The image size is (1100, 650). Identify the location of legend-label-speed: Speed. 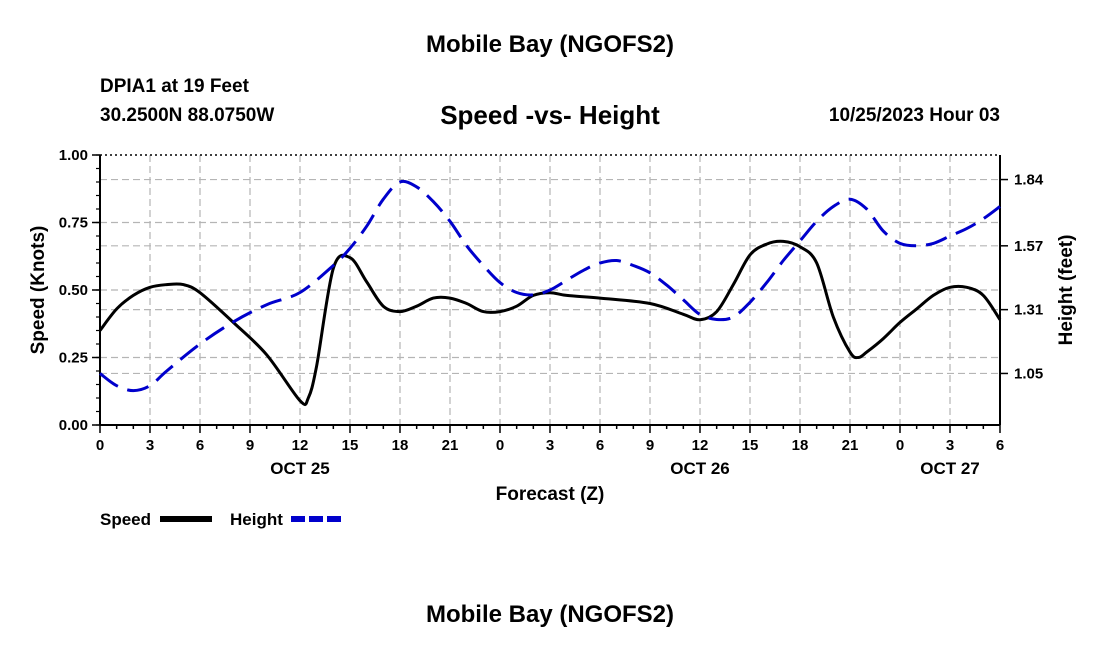
(125, 519).